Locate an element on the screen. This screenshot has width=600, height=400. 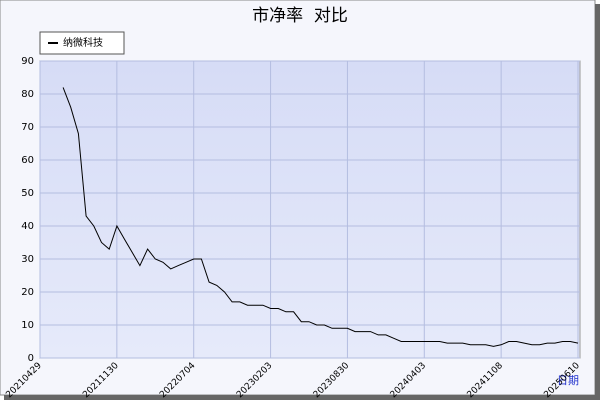
legend-label: 纳微科技 is located at coordinates (83, 42).